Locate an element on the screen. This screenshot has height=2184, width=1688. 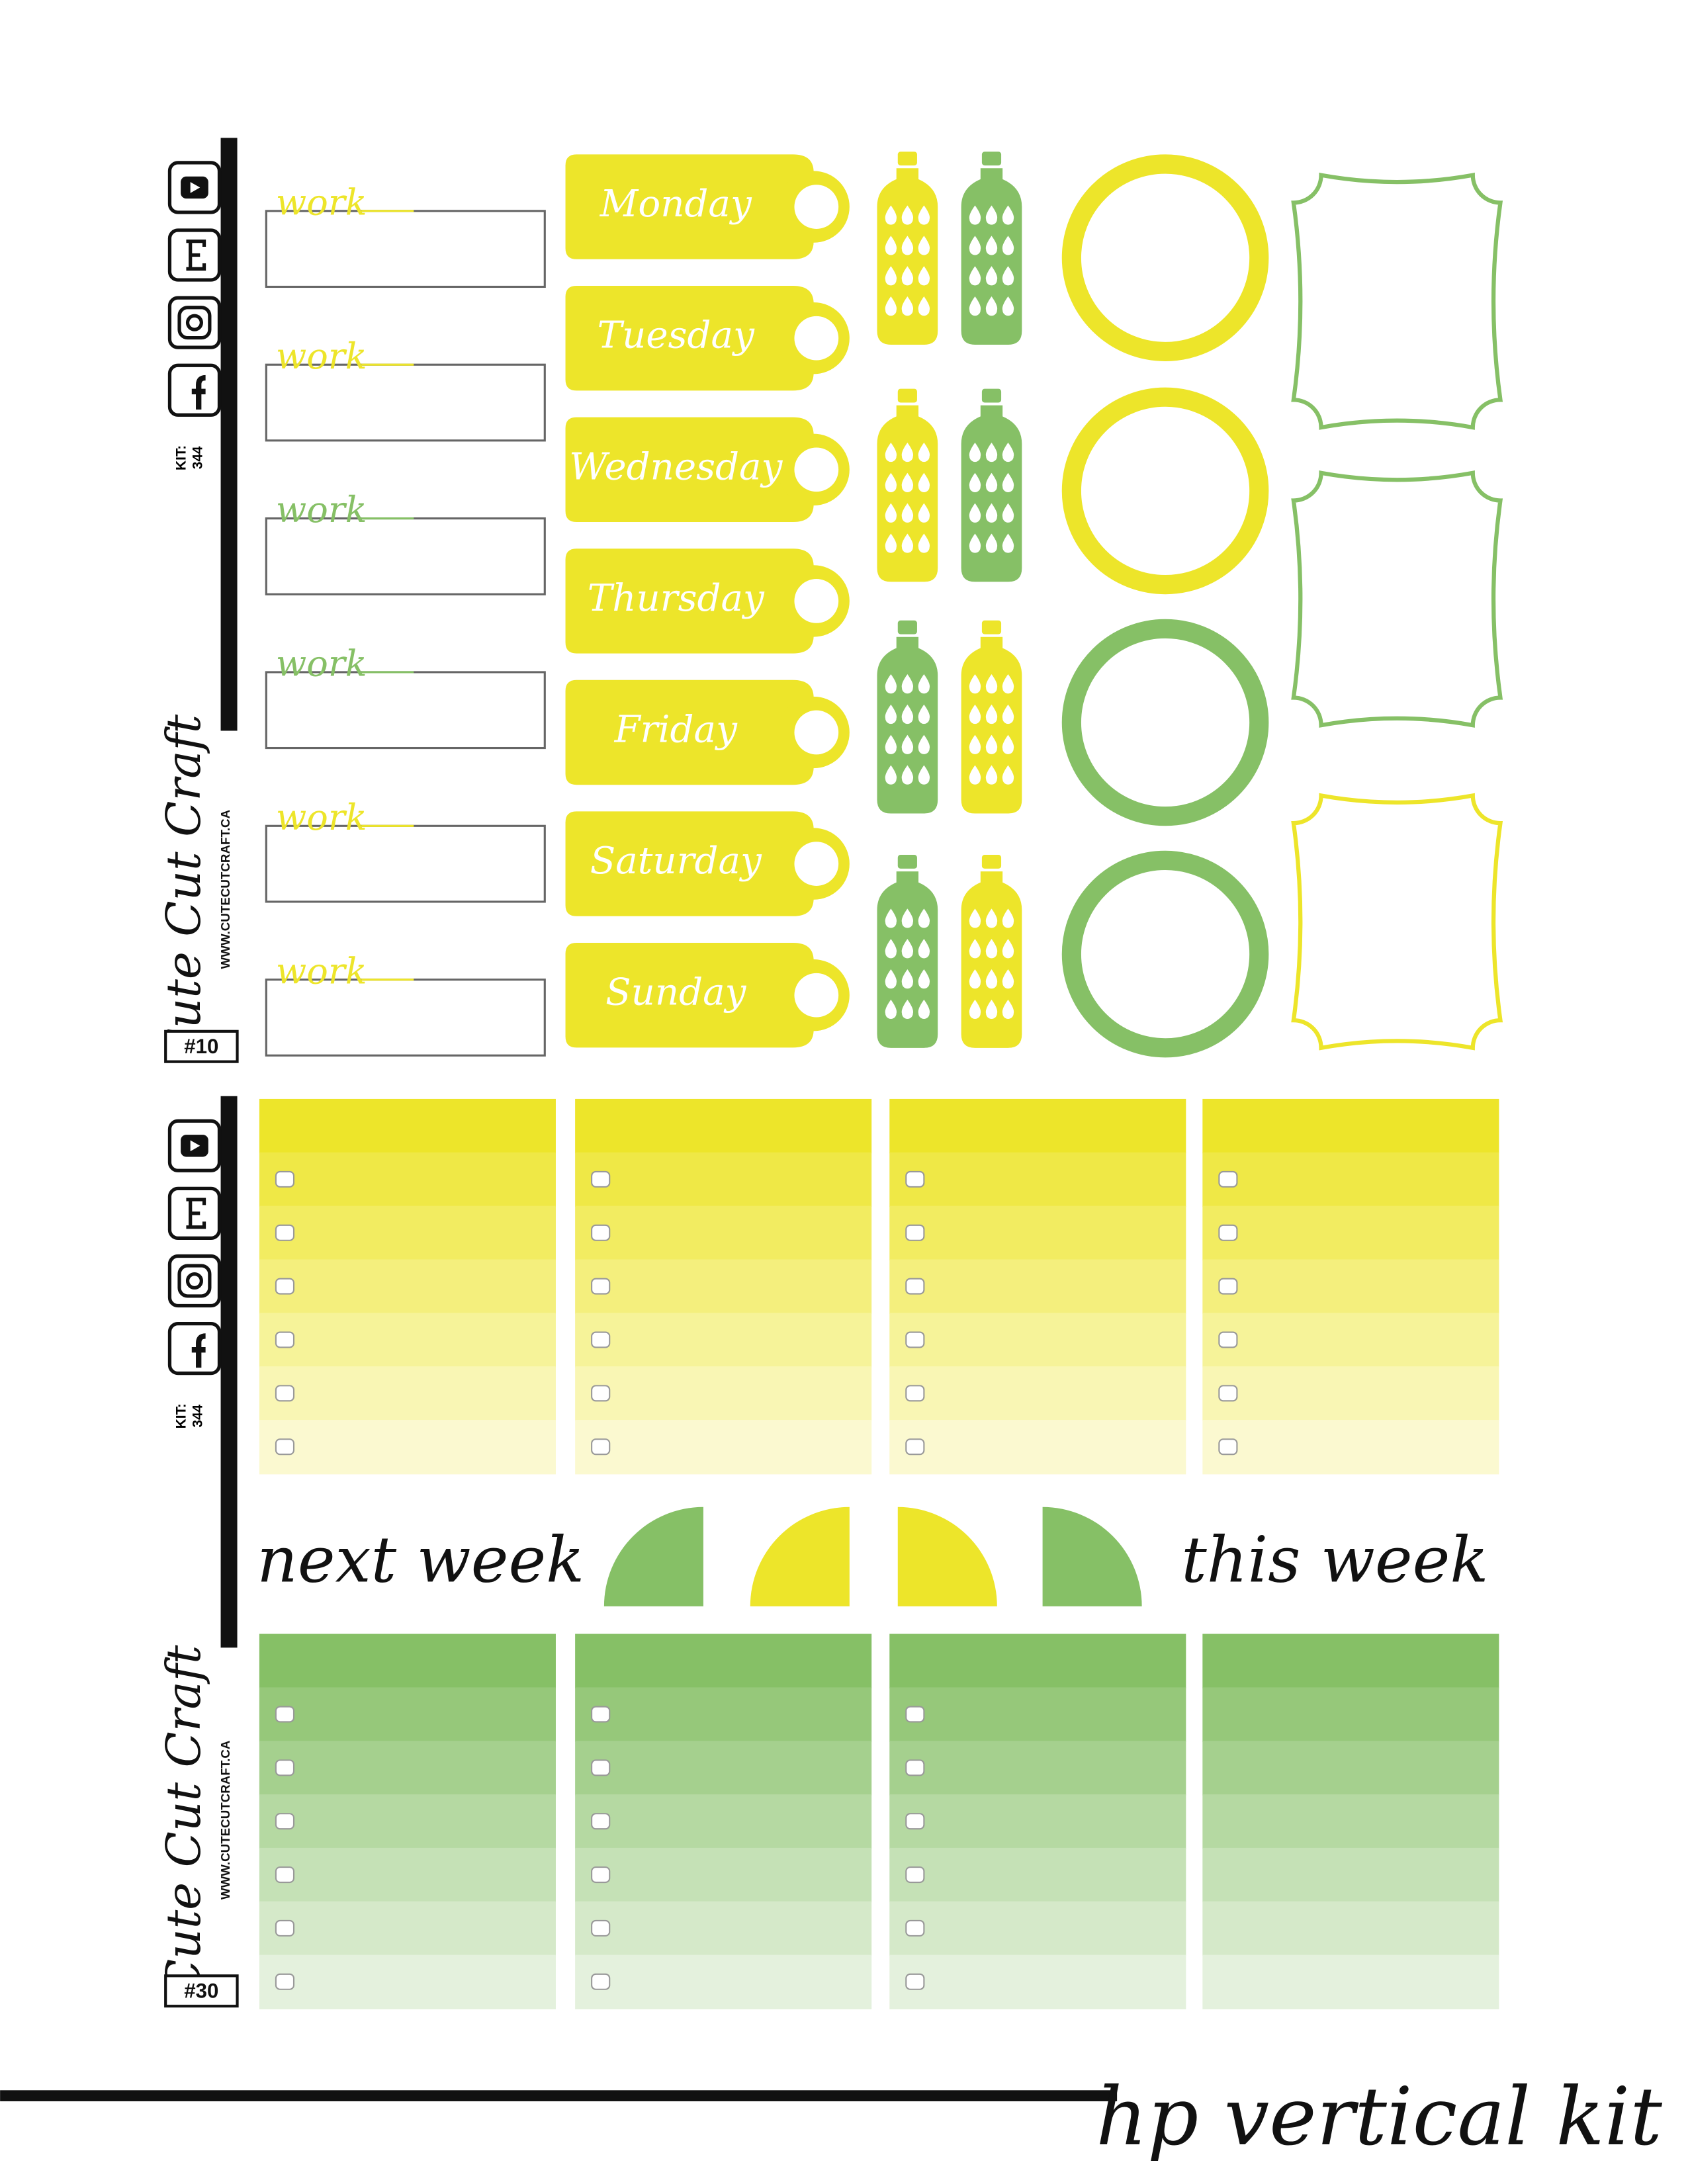
youtube-icon is located at coordinates (194, 187).